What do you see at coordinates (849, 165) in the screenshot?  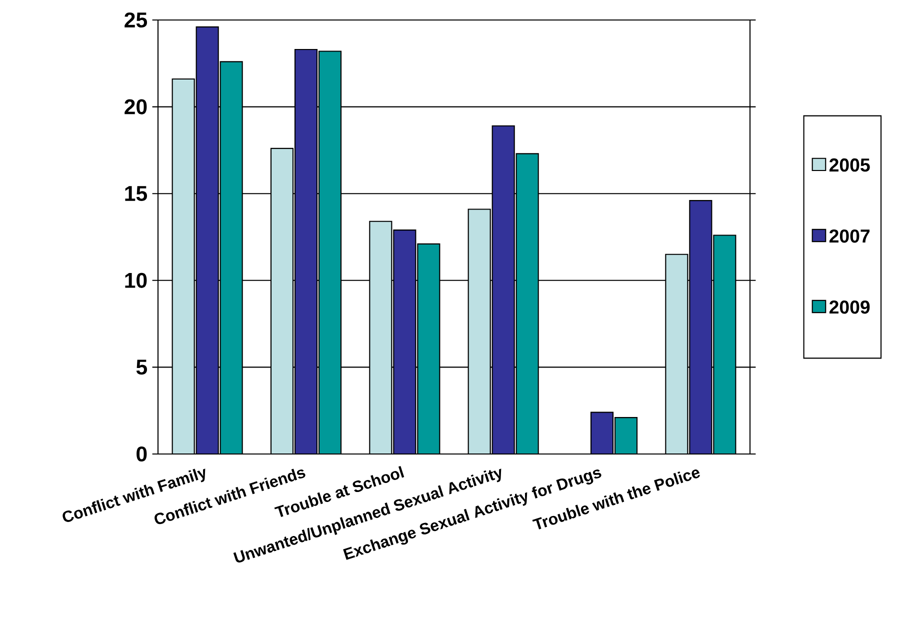 I see `legend-label: 2005` at bounding box center [849, 165].